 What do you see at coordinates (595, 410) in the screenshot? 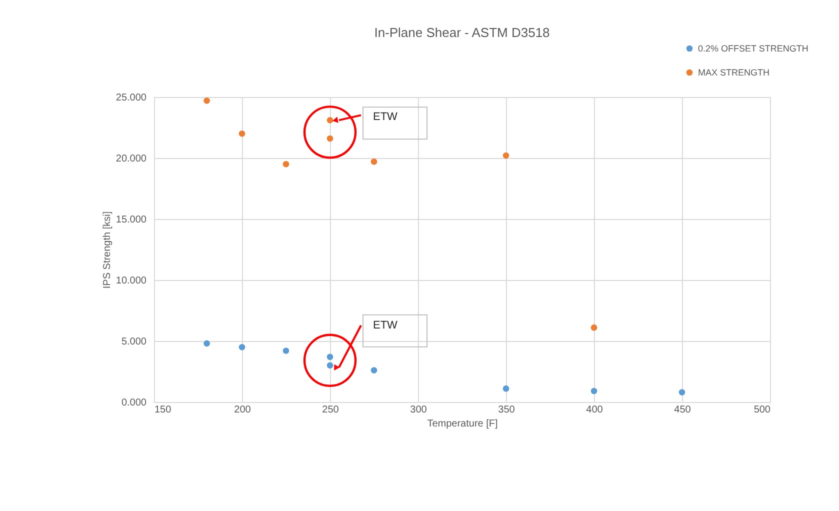
I see `x-tick-label: 400` at bounding box center [595, 410].